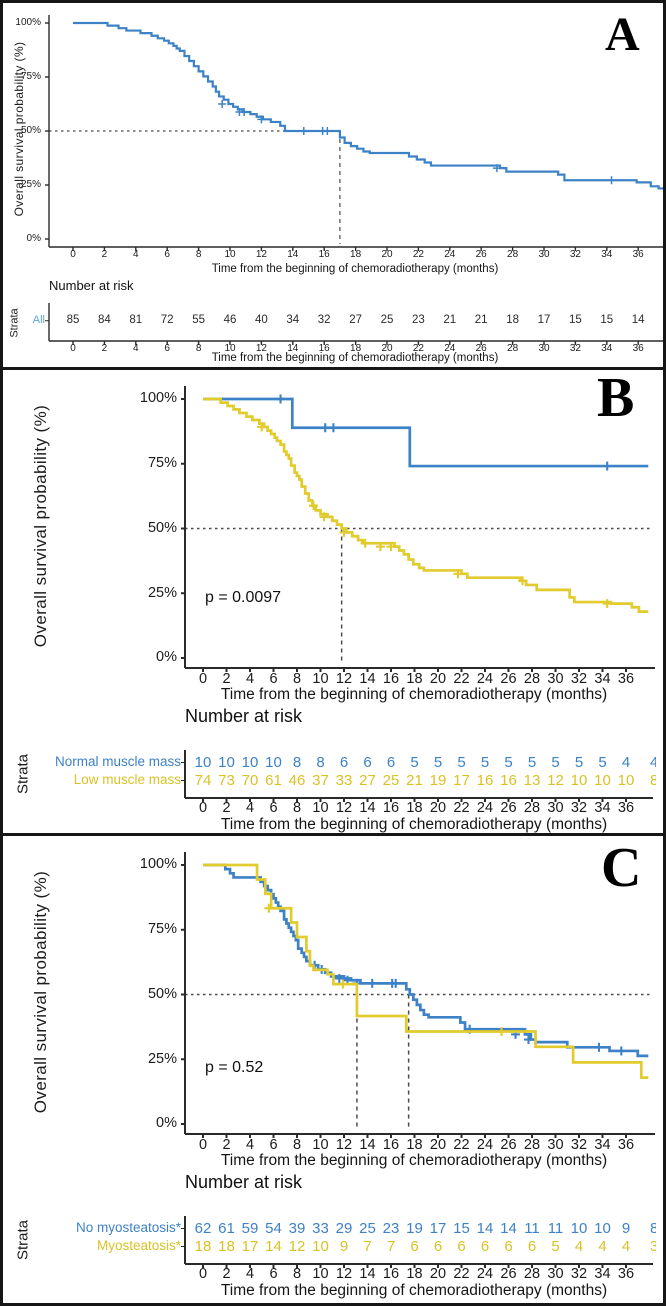 This screenshot has width=666, height=1306. I want to click on risk-x-tick-label: 28, so click(532, 808).